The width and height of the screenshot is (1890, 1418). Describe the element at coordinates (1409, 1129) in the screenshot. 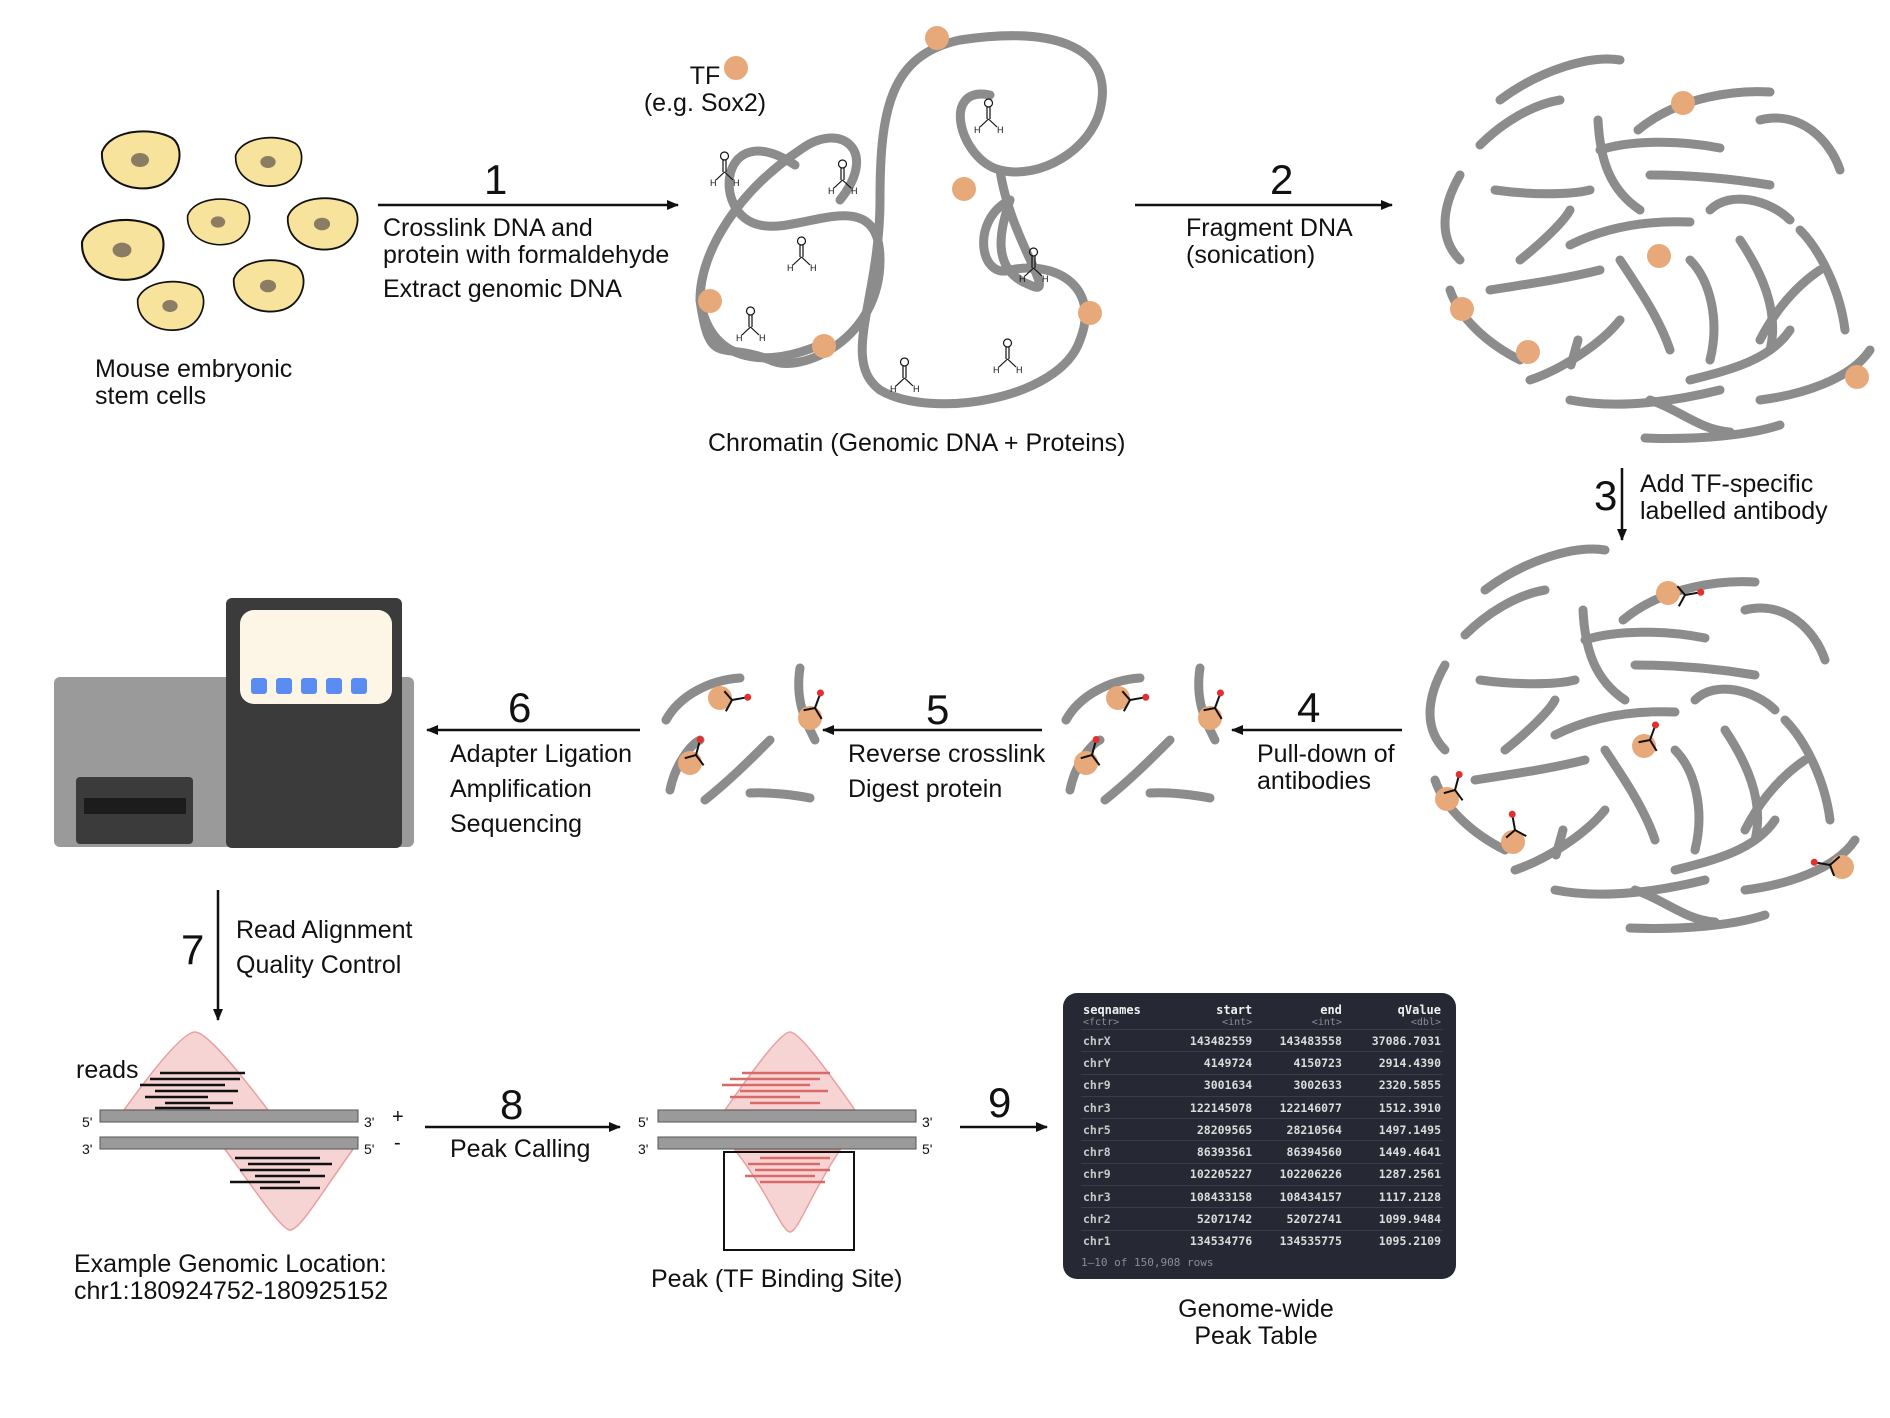

I see `table-cell: 1497.1495` at that location.